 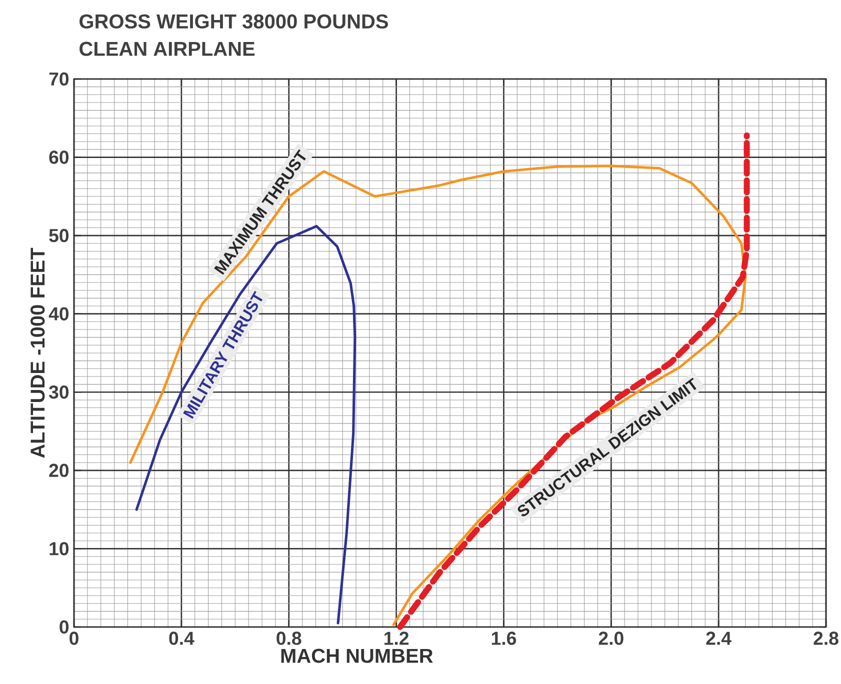 I want to click on x-axis-title: MACH NUMBER, so click(x=357, y=655).